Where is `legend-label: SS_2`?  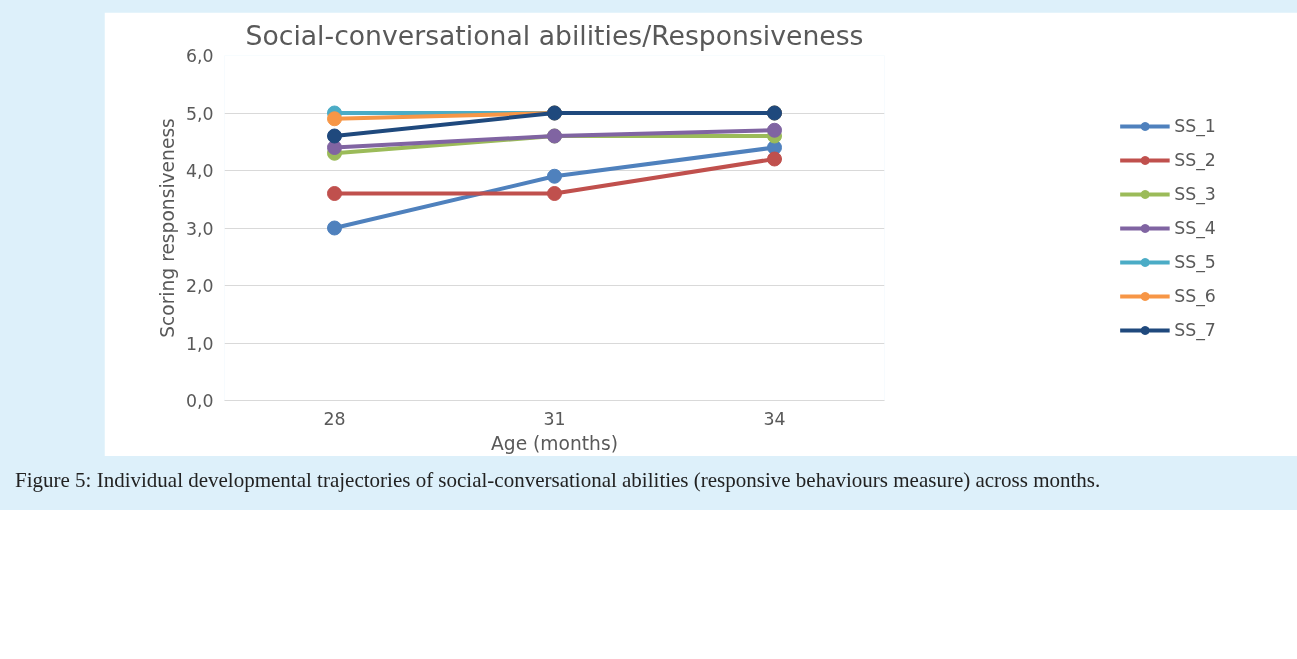 legend-label: SS_2 is located at coordinates (1195, 159).